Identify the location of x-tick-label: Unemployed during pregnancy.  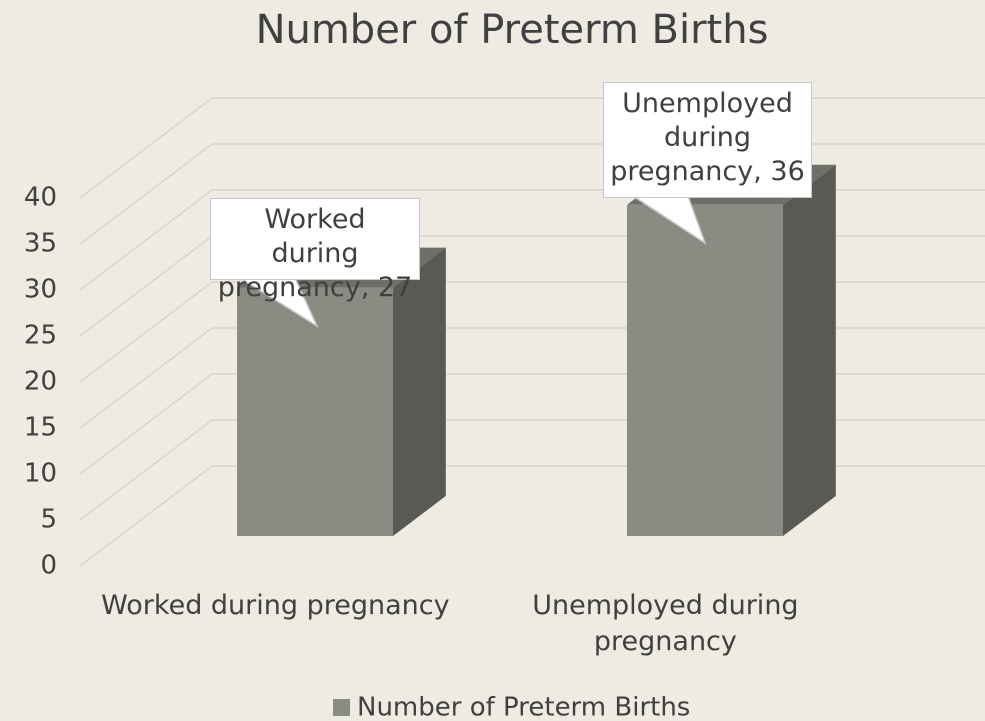
(665, 623).